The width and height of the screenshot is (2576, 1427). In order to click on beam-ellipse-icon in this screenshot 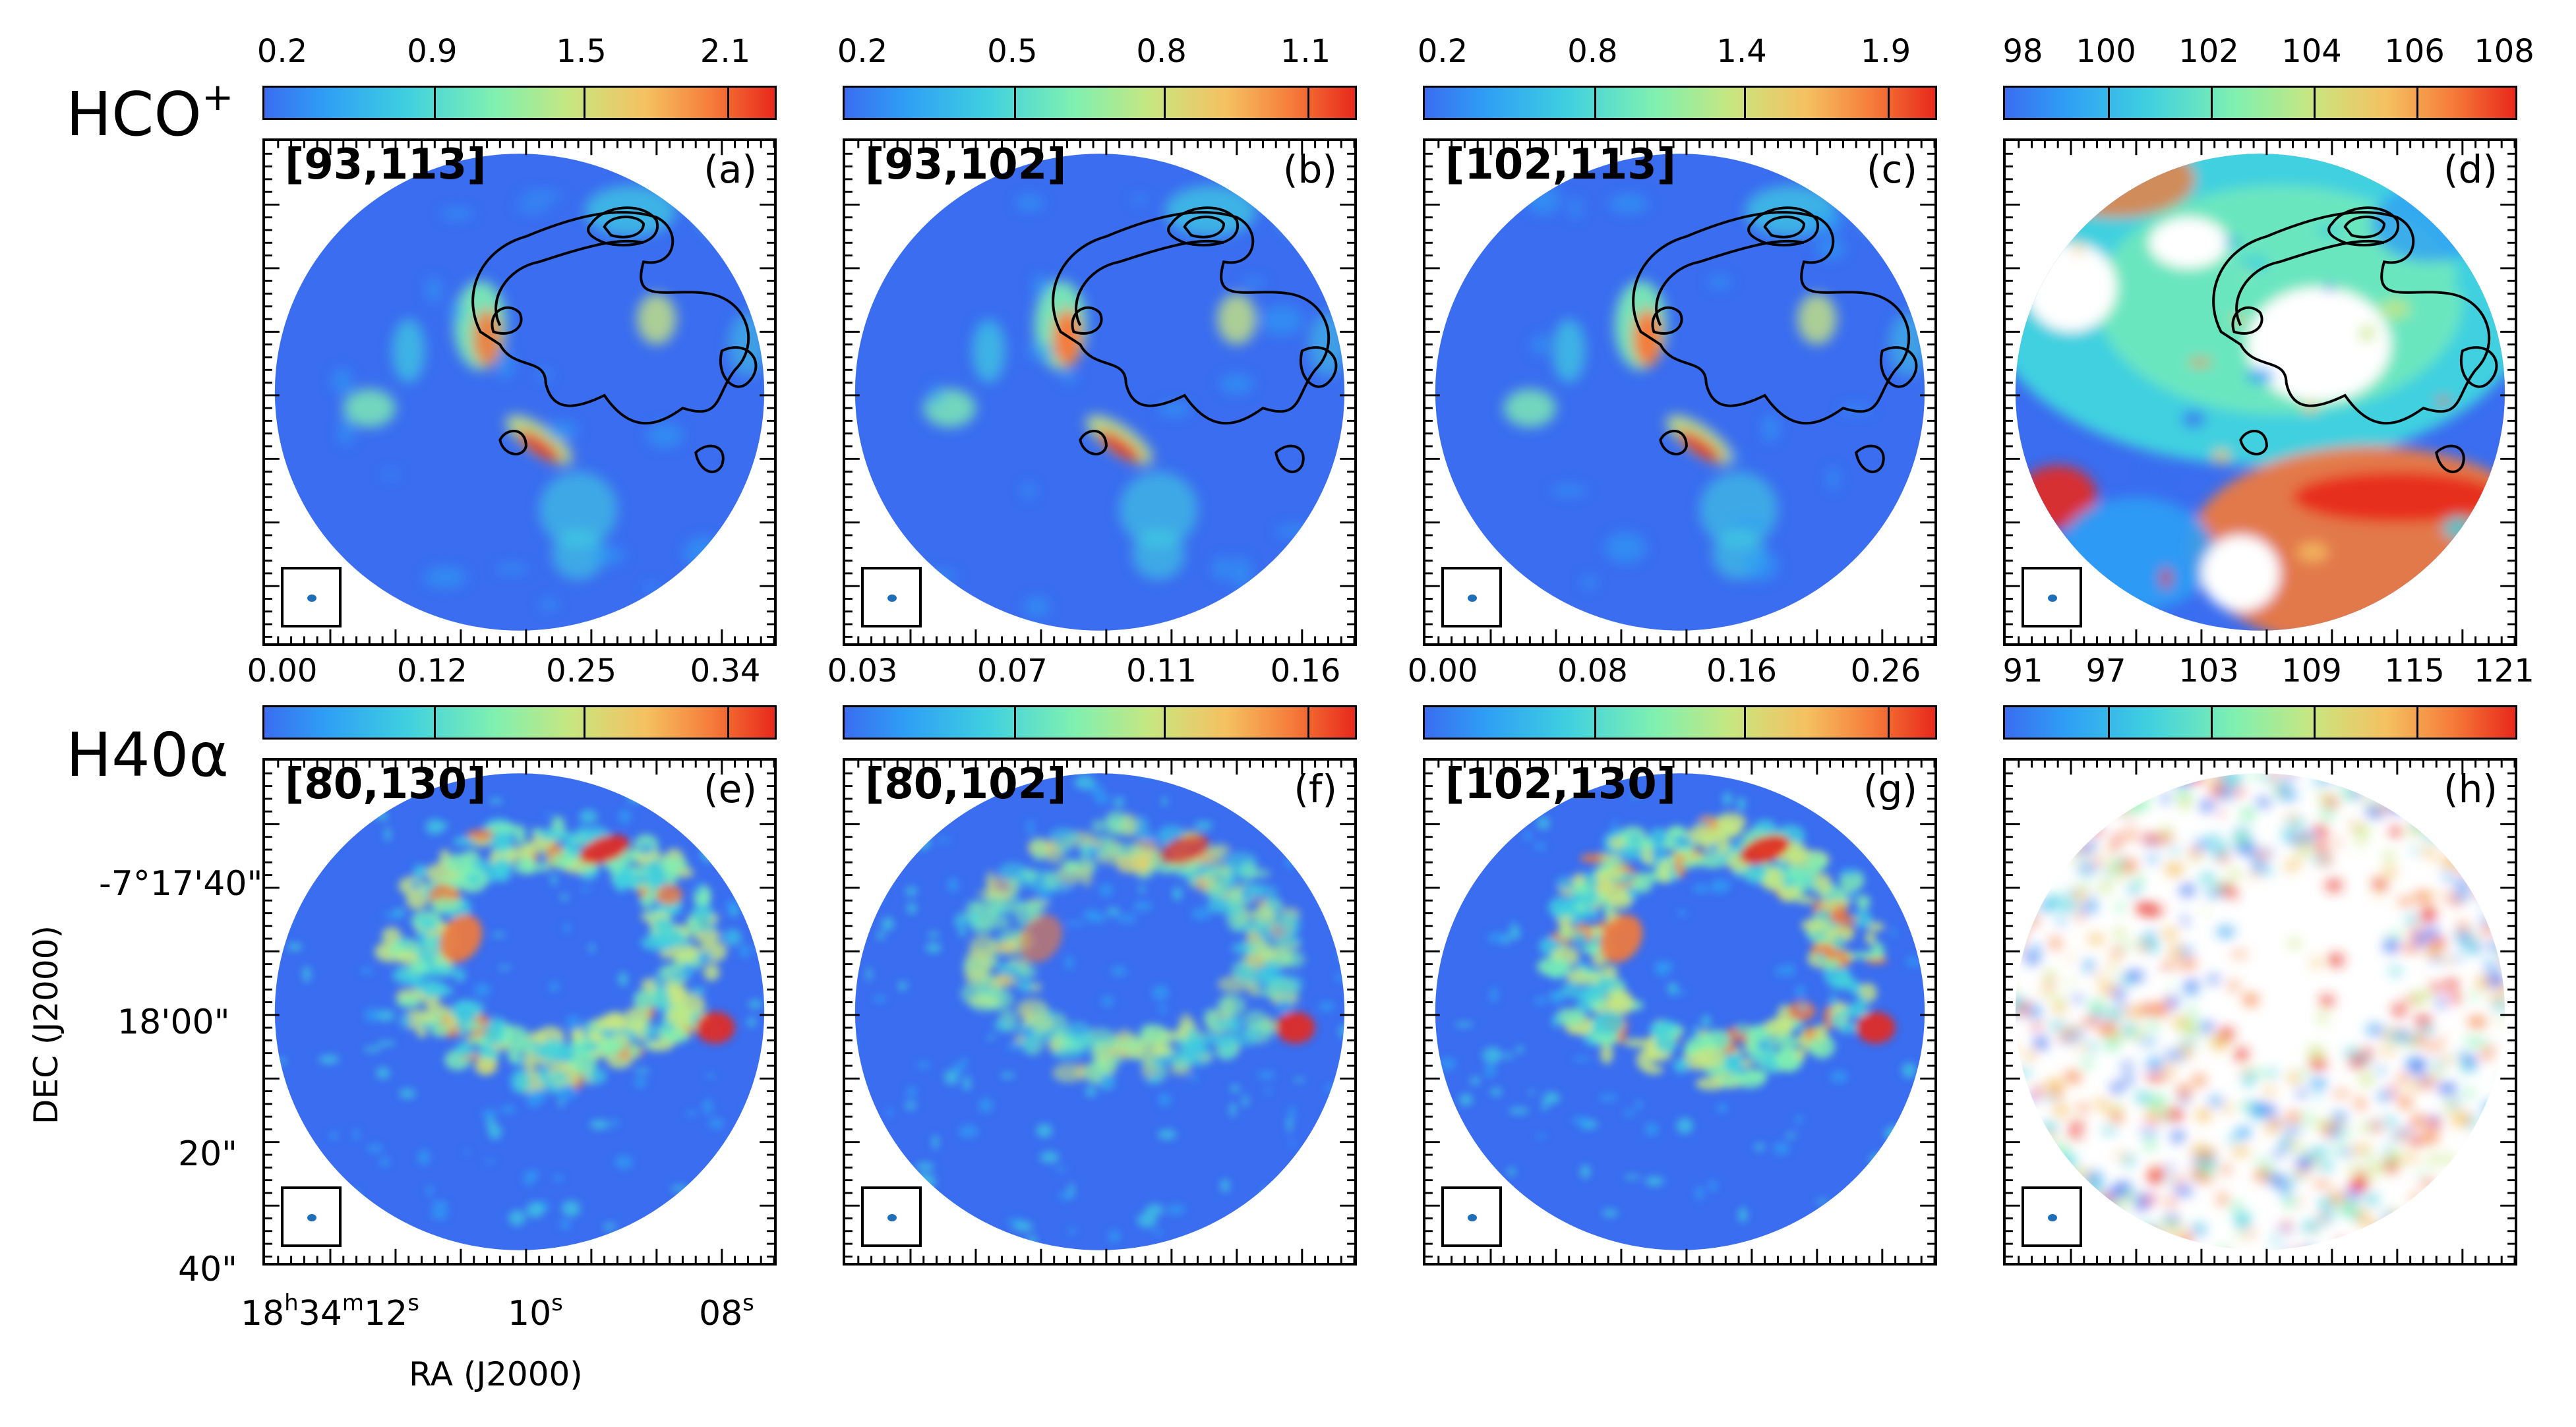, I will do `click(2052, 598)`.